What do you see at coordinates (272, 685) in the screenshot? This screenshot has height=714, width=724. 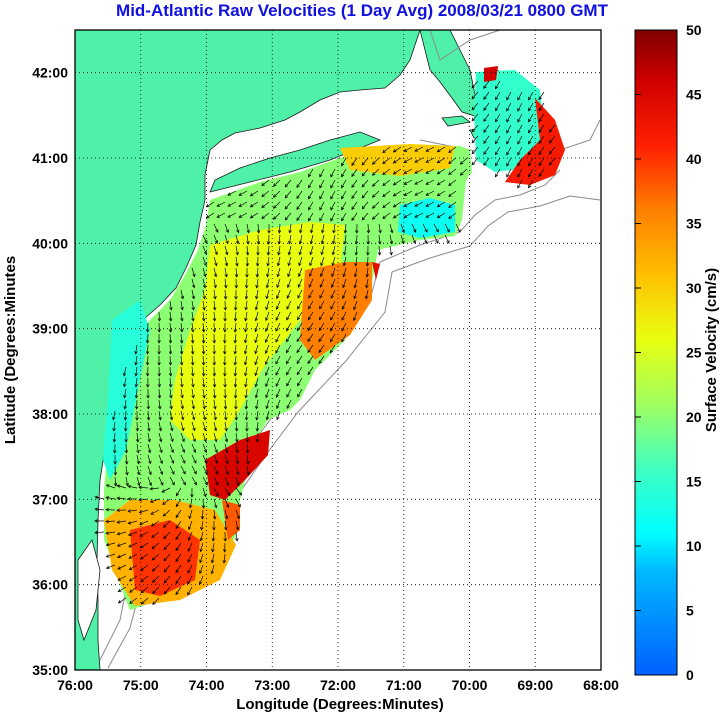 I see `x-tick-label: 73:00` at bounding box center [272, 685].